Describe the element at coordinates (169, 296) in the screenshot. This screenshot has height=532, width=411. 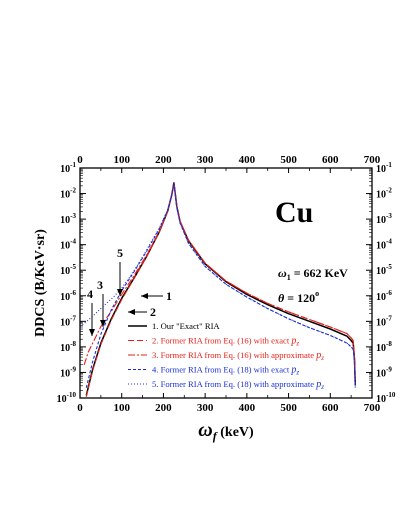
I see `callout-label: 1` at that location.